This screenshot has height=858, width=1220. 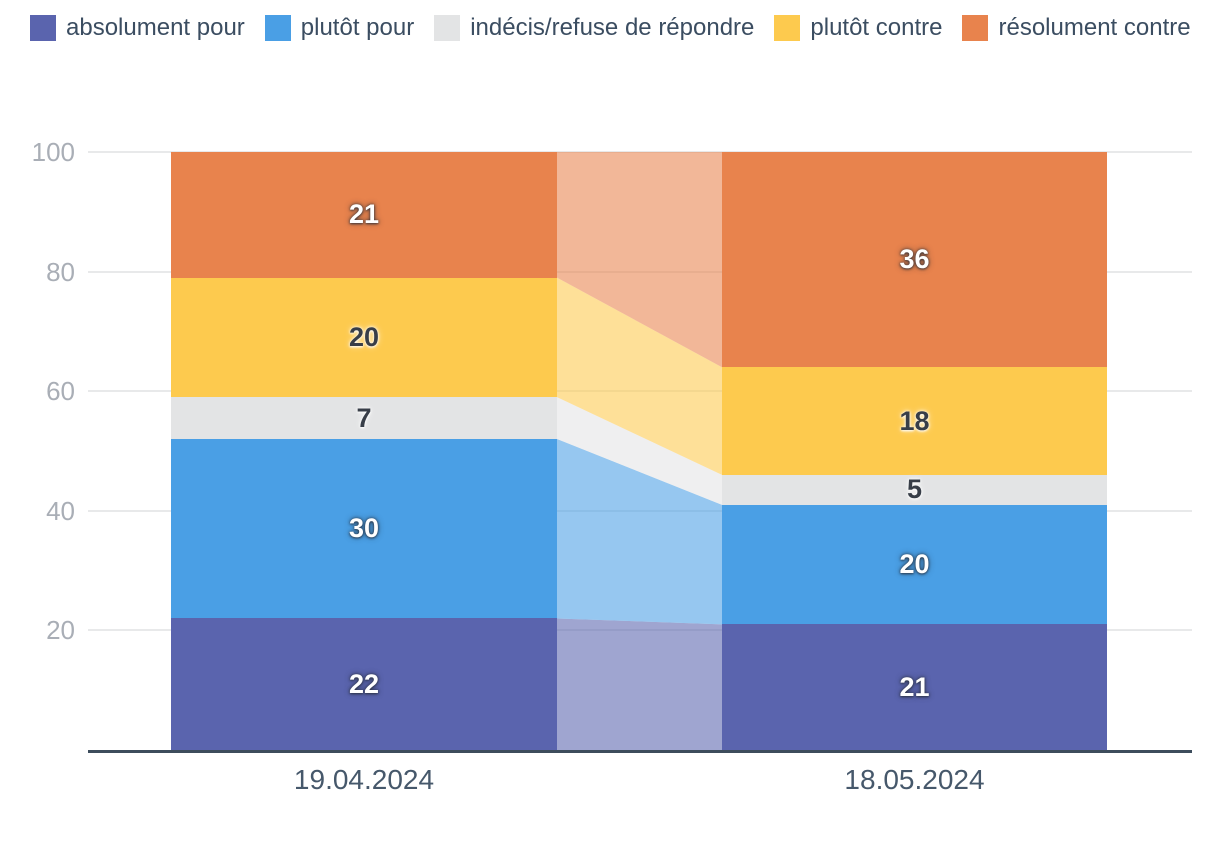 I want to click on segment-value-label: 22, so click(x=364, y=683).